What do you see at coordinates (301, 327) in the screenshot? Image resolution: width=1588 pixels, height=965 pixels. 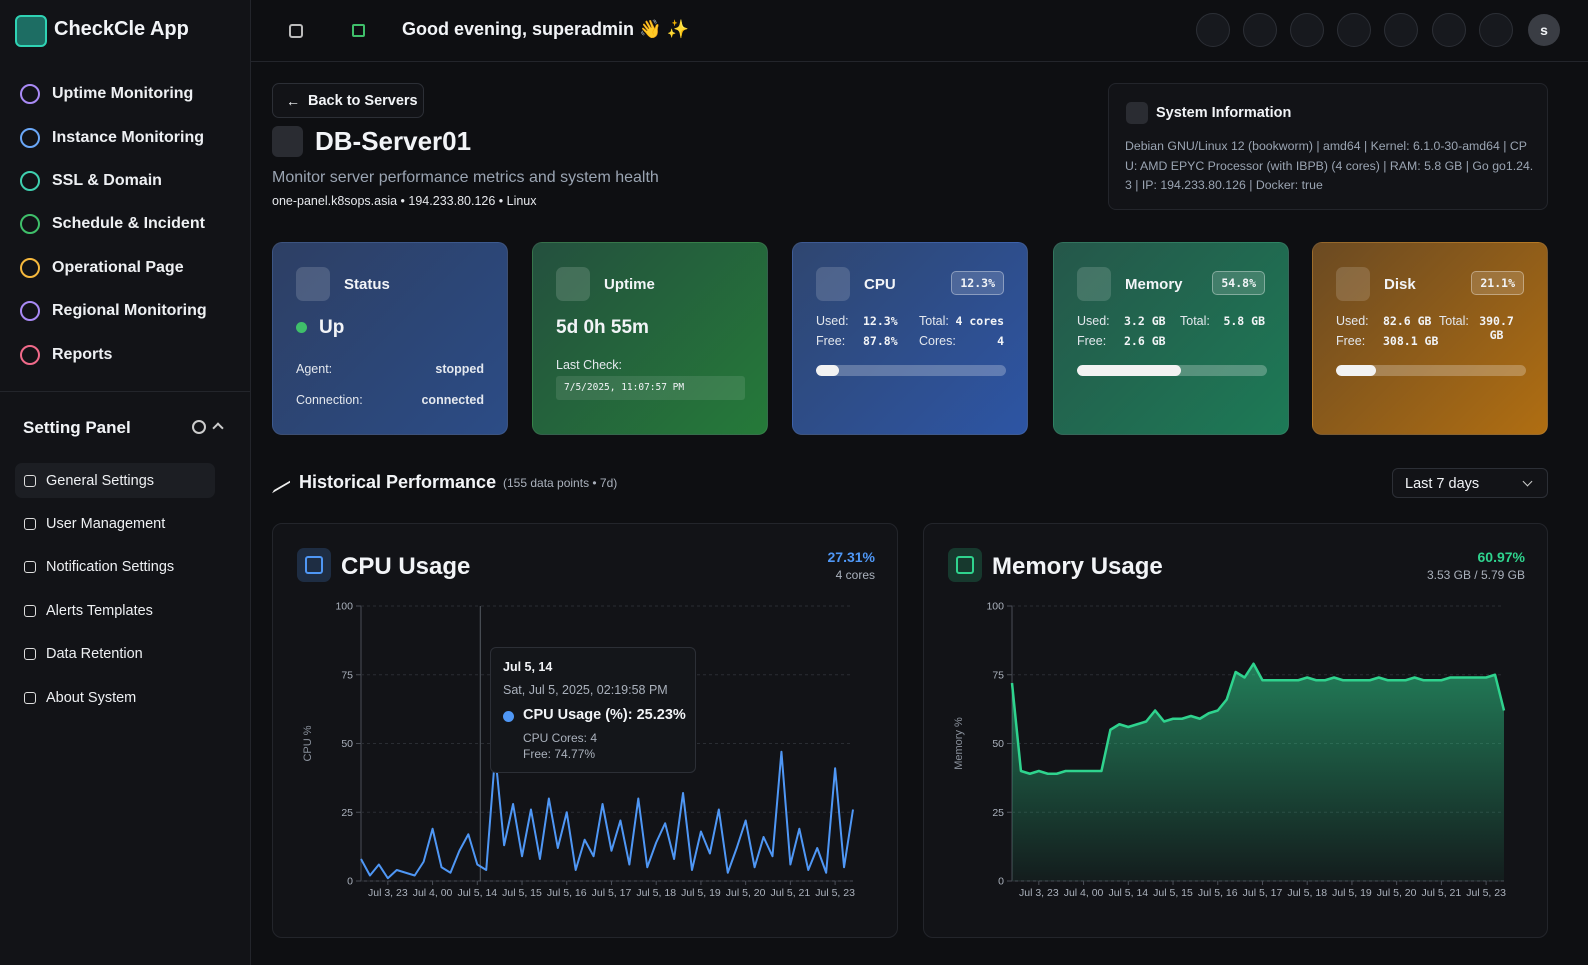 I see `status-dot` at bounding box center [301, 327].